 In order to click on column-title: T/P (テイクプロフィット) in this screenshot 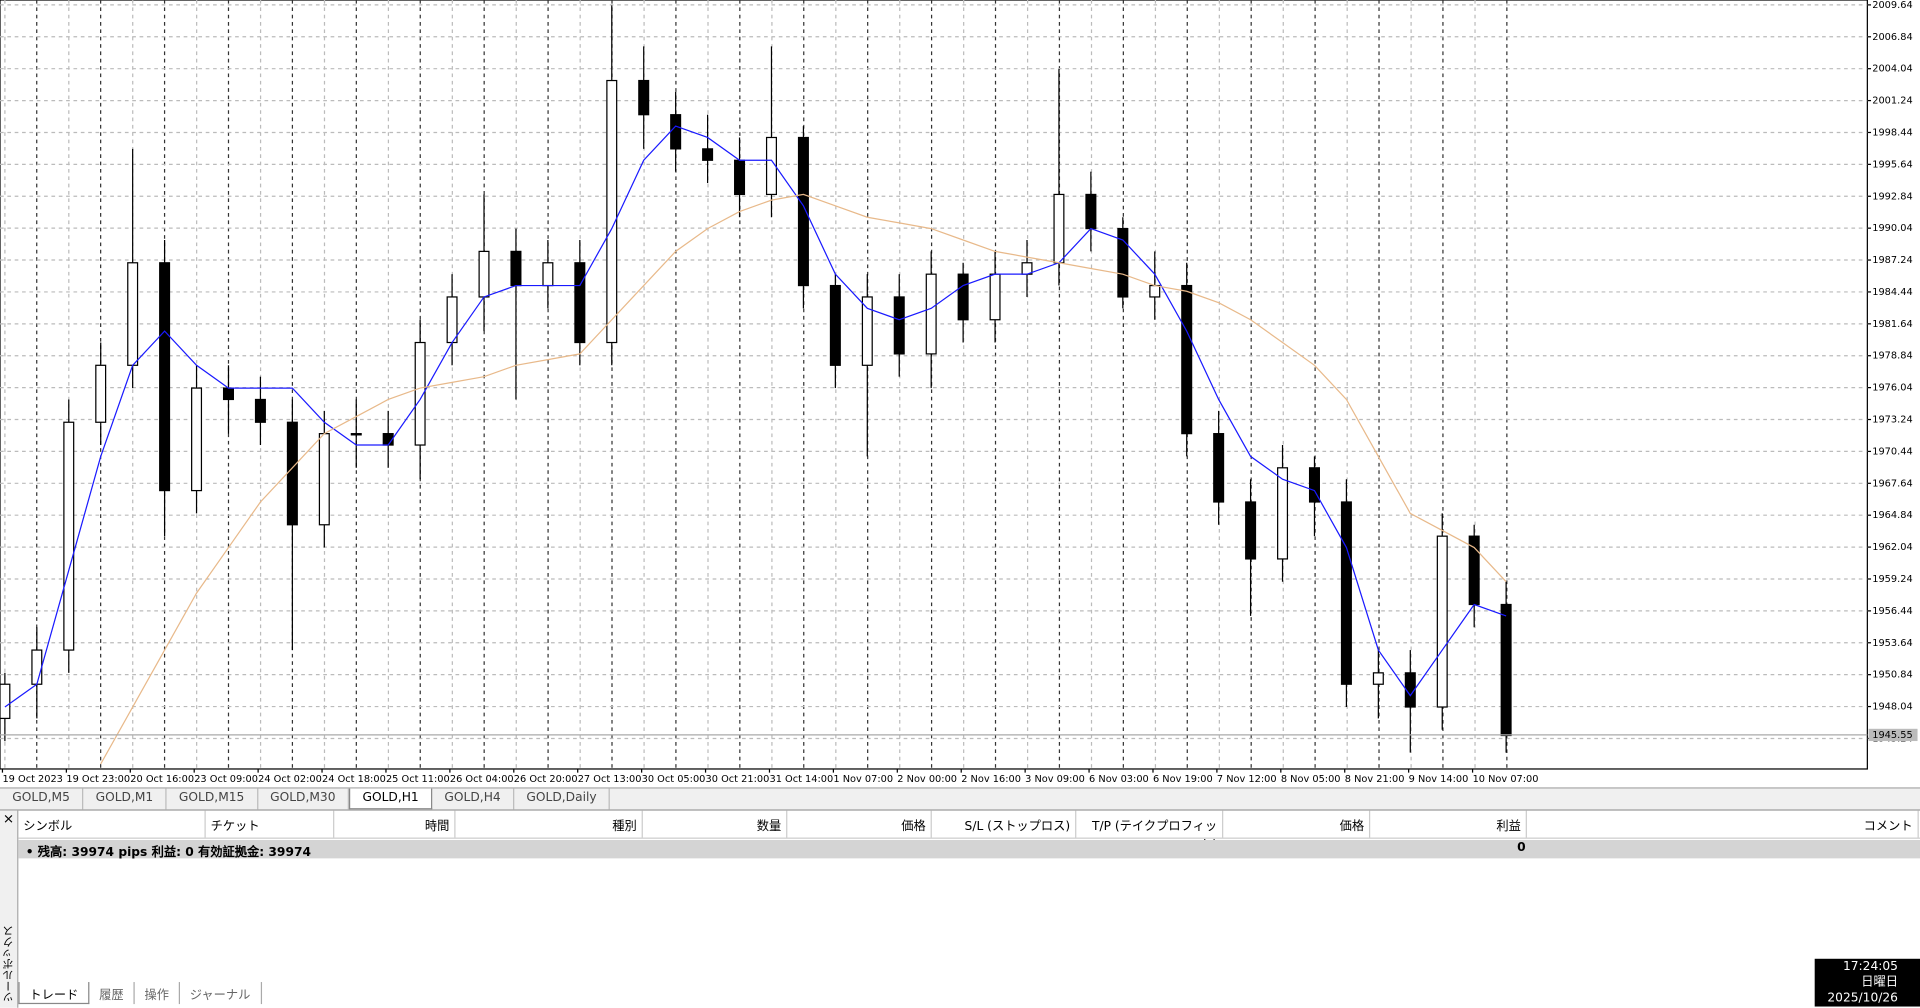, I will do `click(1150, 831)`.